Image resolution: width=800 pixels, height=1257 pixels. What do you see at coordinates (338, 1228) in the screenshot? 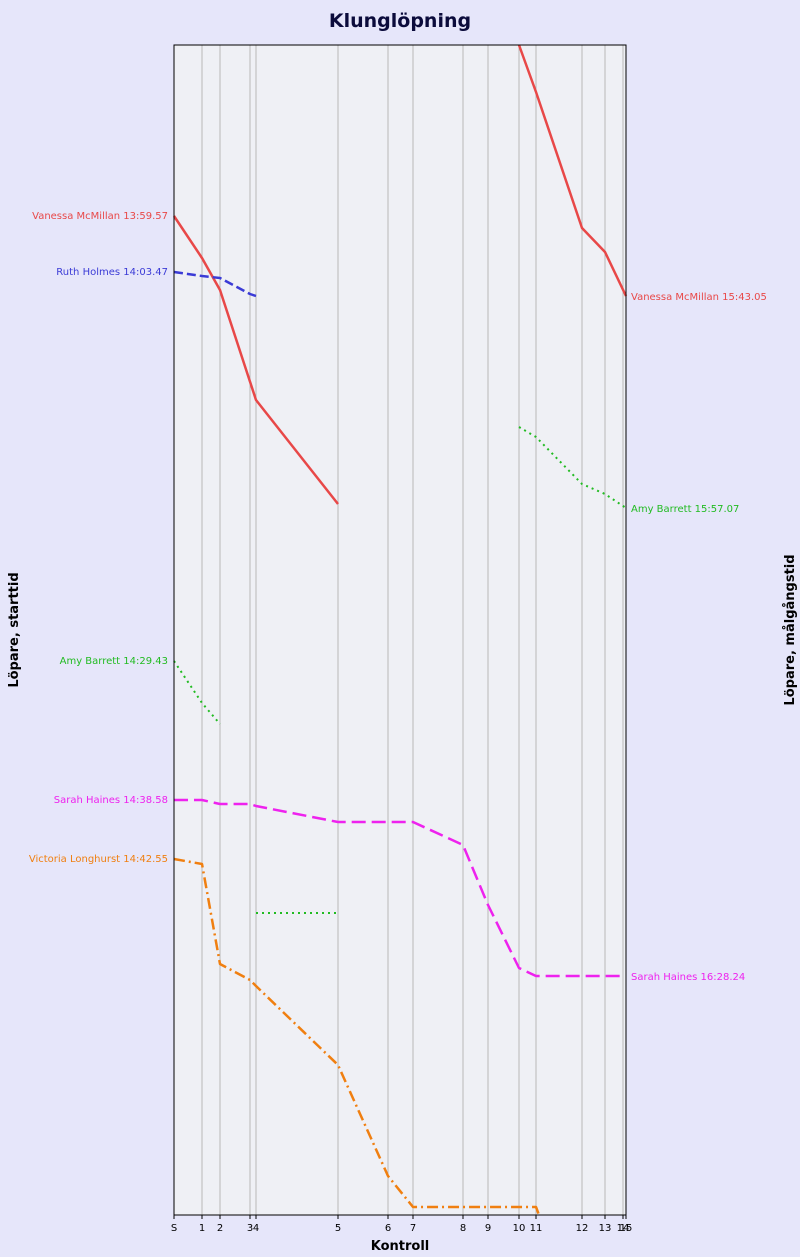
I see `x-tick-label-5: 5` at bounding box center [338, 1228].